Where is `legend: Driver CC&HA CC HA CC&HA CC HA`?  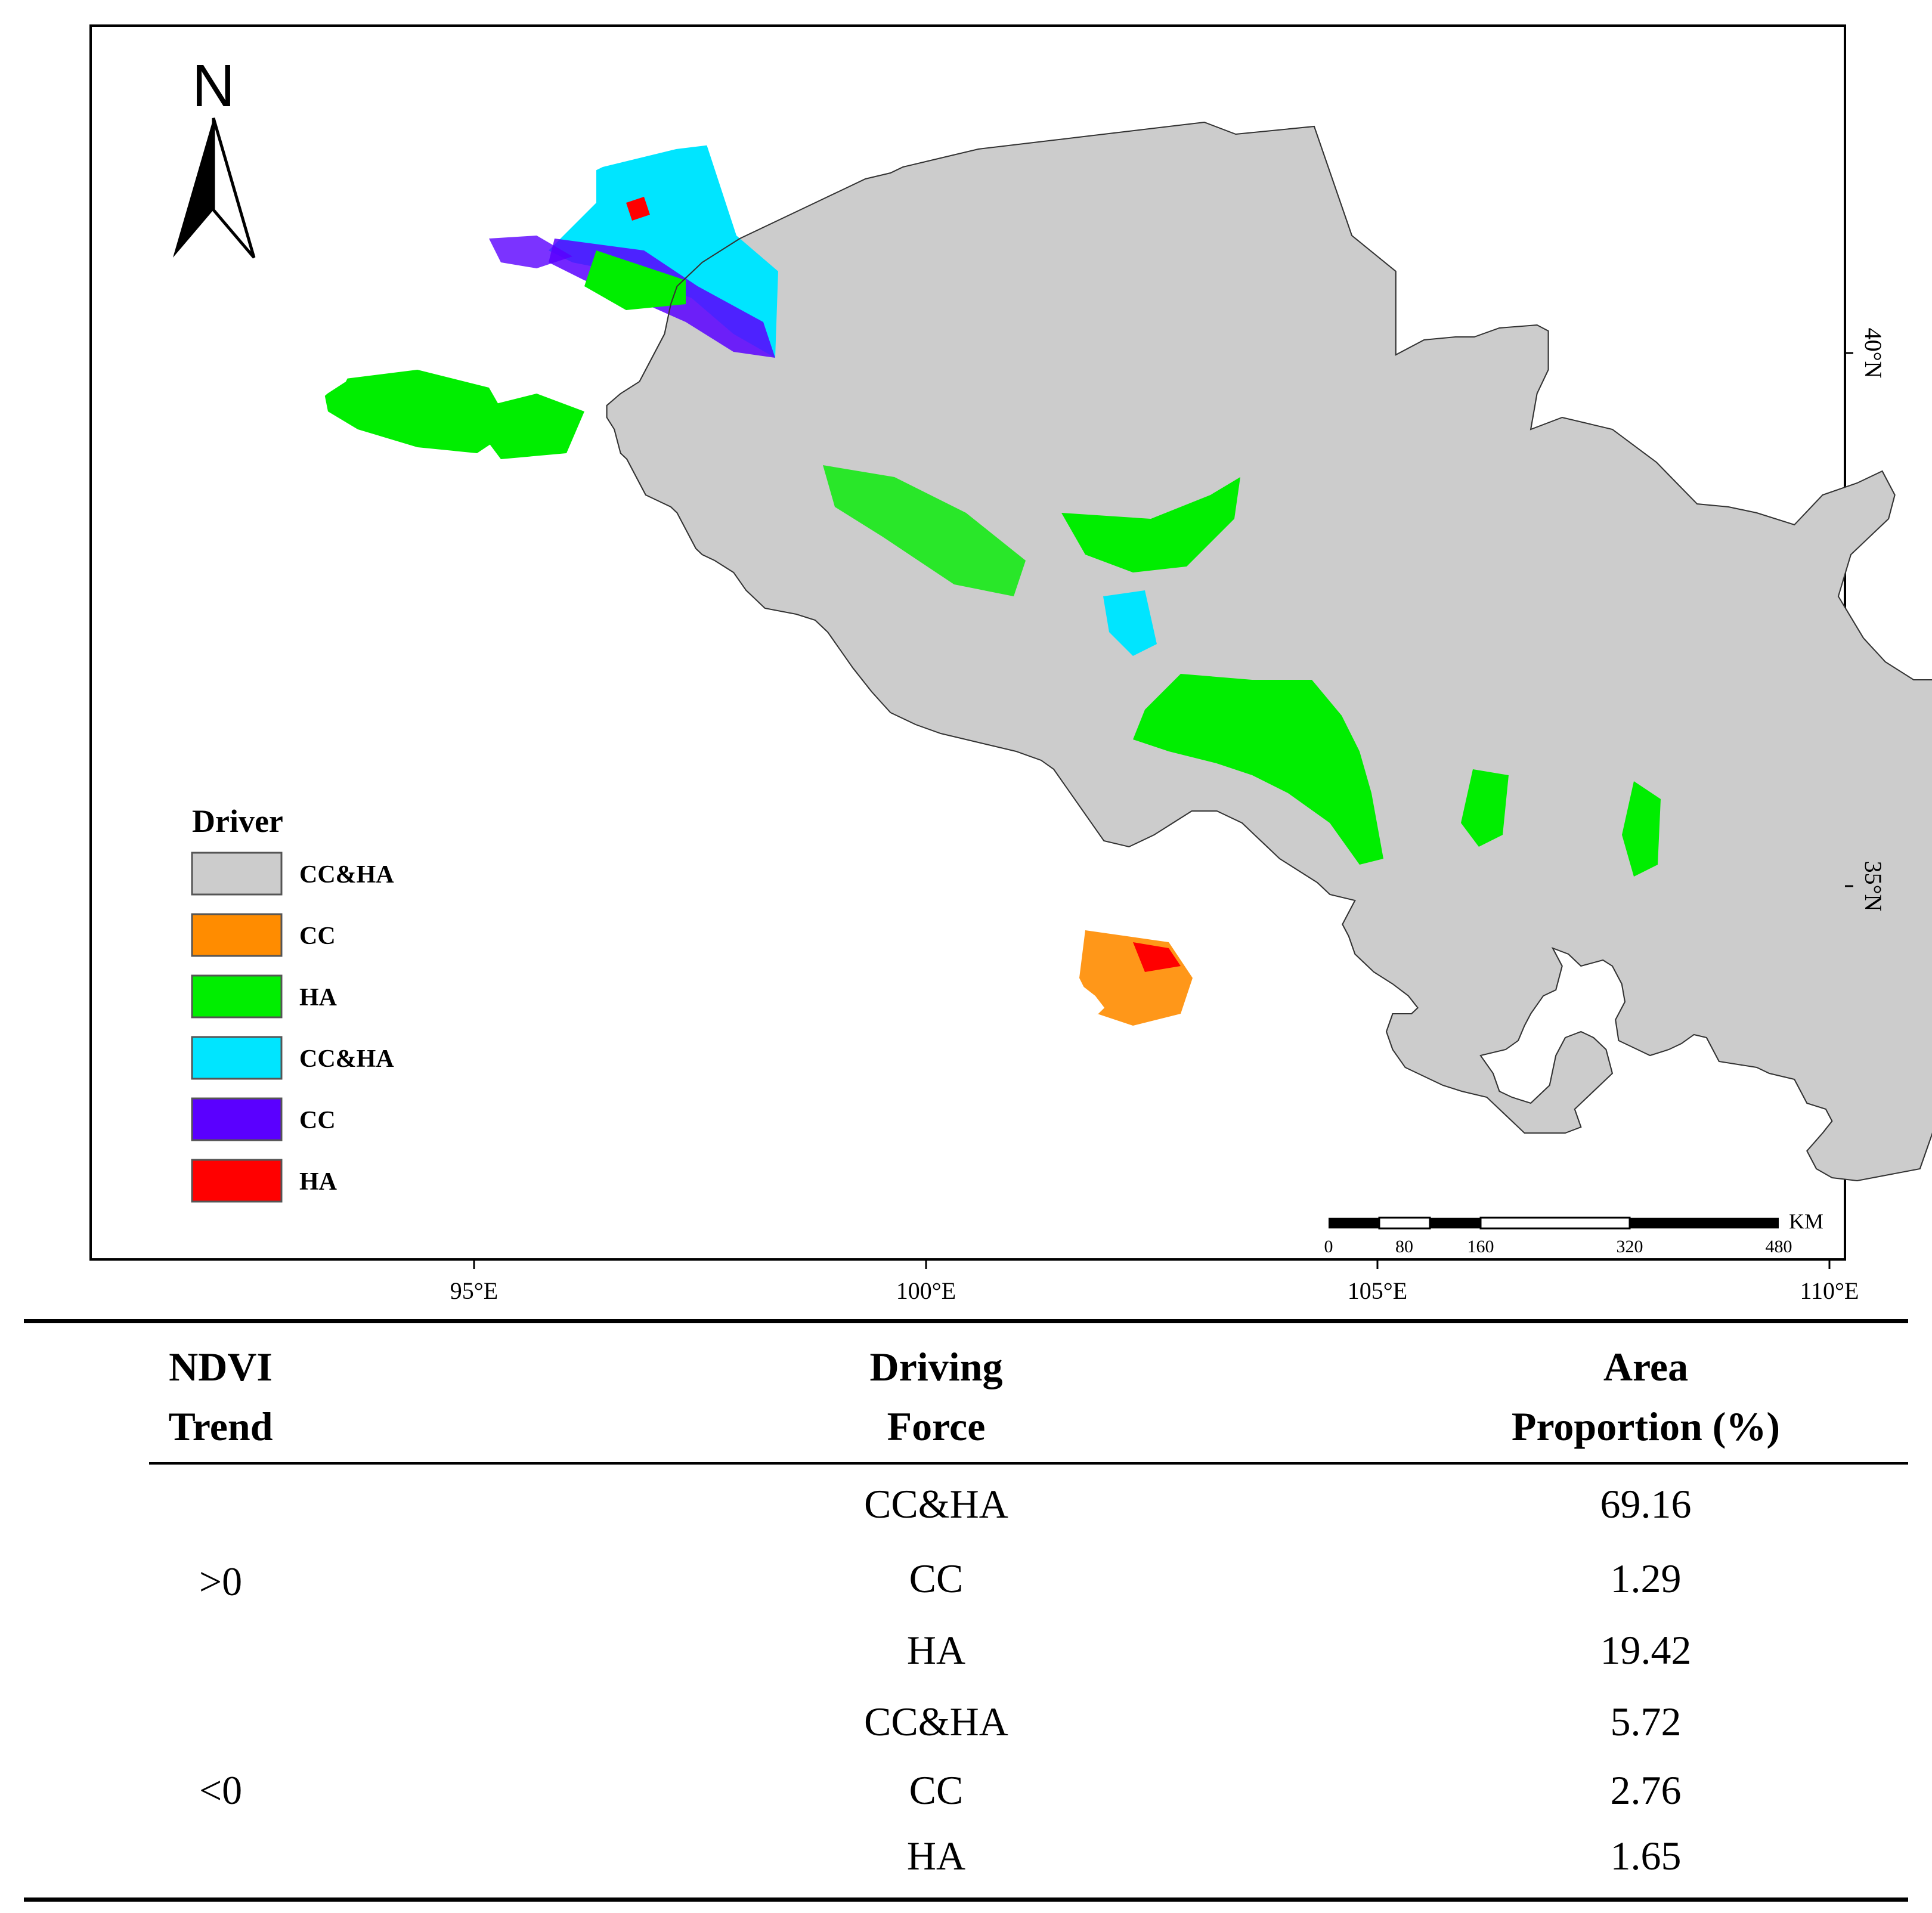 legend: Driver CC&HA CC HA CC&HA CC HA is located at coordinates (293, 1003).